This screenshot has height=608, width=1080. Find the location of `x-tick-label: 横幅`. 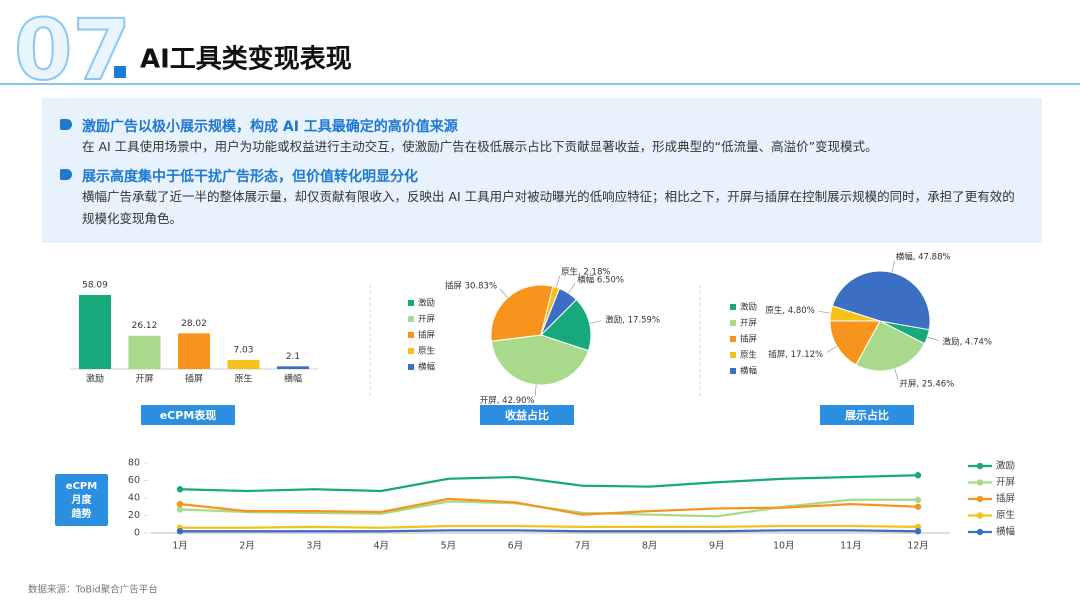

x-tick-label: 横幅 is located at coordinates (293, 379).